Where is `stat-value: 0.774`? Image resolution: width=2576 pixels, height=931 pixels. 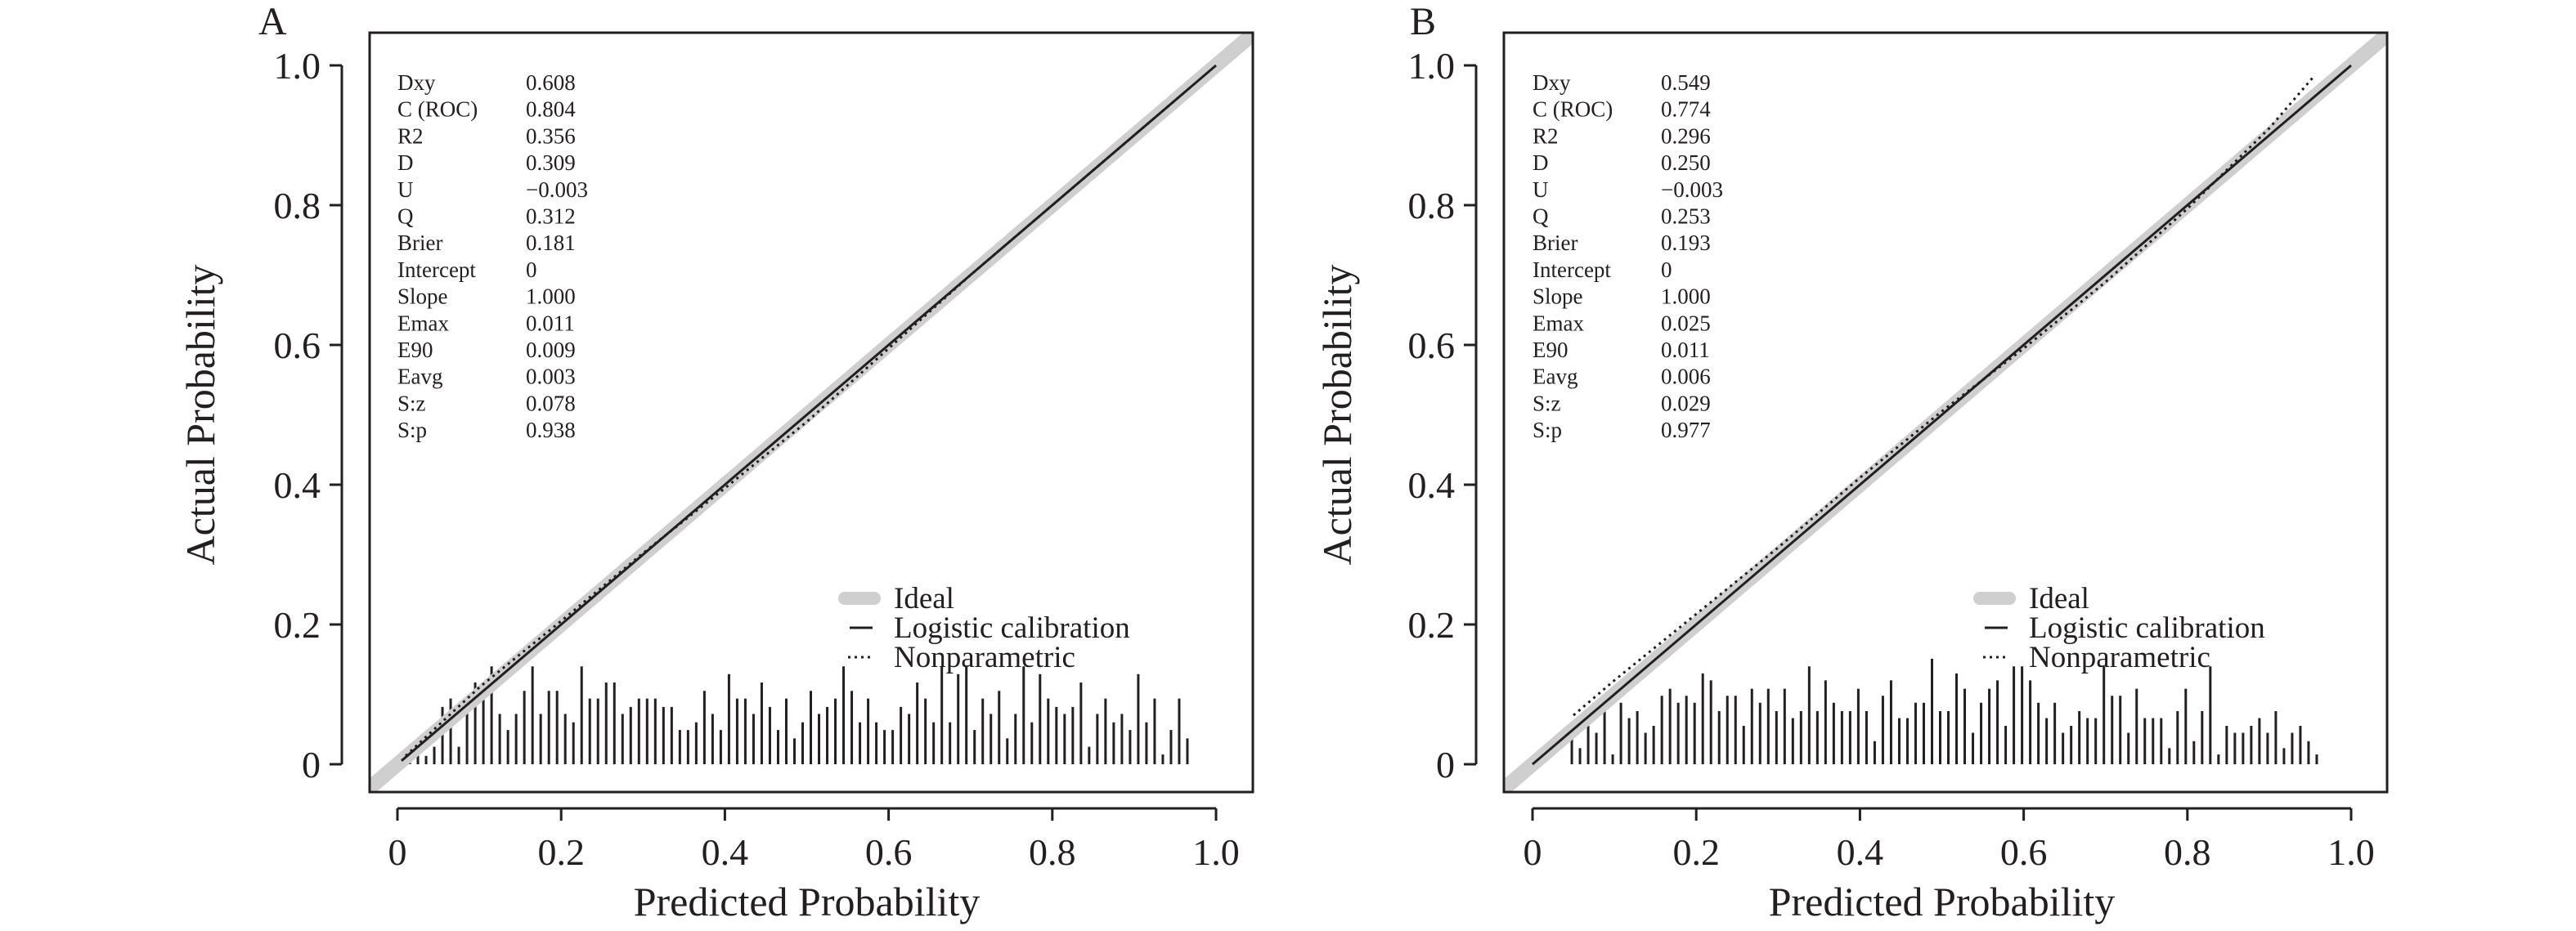
stat-value: 0.774 is located at coordinates (1686, 109).